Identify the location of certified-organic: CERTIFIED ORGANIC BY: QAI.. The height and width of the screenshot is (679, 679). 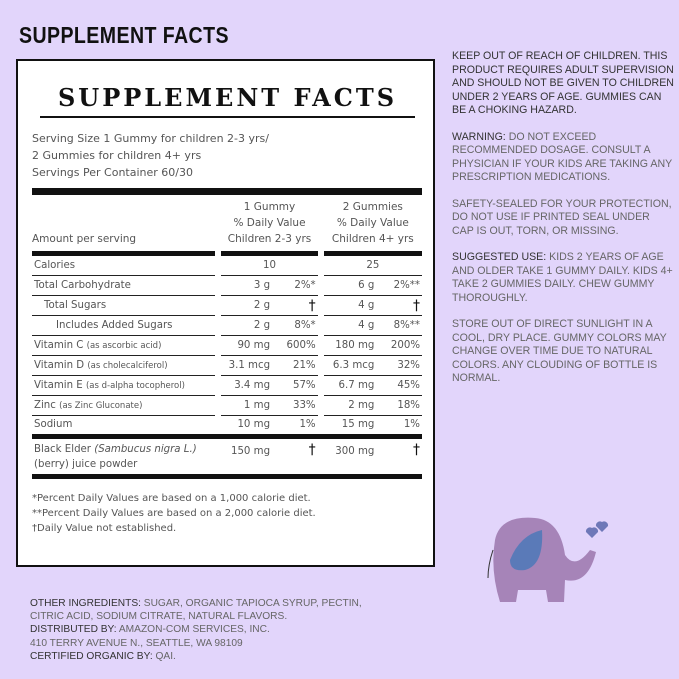
(103, 656).